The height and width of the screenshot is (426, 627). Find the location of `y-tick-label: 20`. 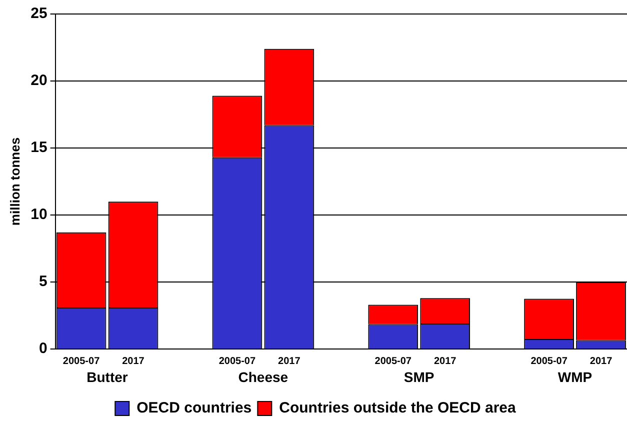

y-tick-label: 20 is located at coordinates (39, 81).